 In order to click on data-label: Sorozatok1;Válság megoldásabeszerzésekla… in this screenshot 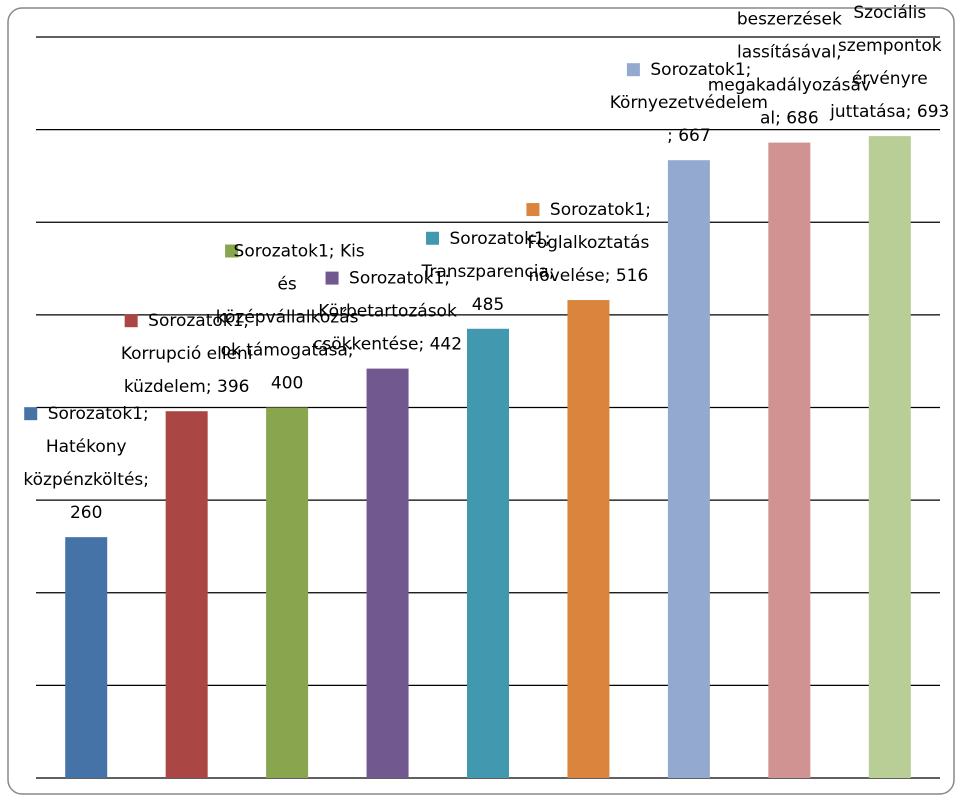, I will do `click(789, 64)`.